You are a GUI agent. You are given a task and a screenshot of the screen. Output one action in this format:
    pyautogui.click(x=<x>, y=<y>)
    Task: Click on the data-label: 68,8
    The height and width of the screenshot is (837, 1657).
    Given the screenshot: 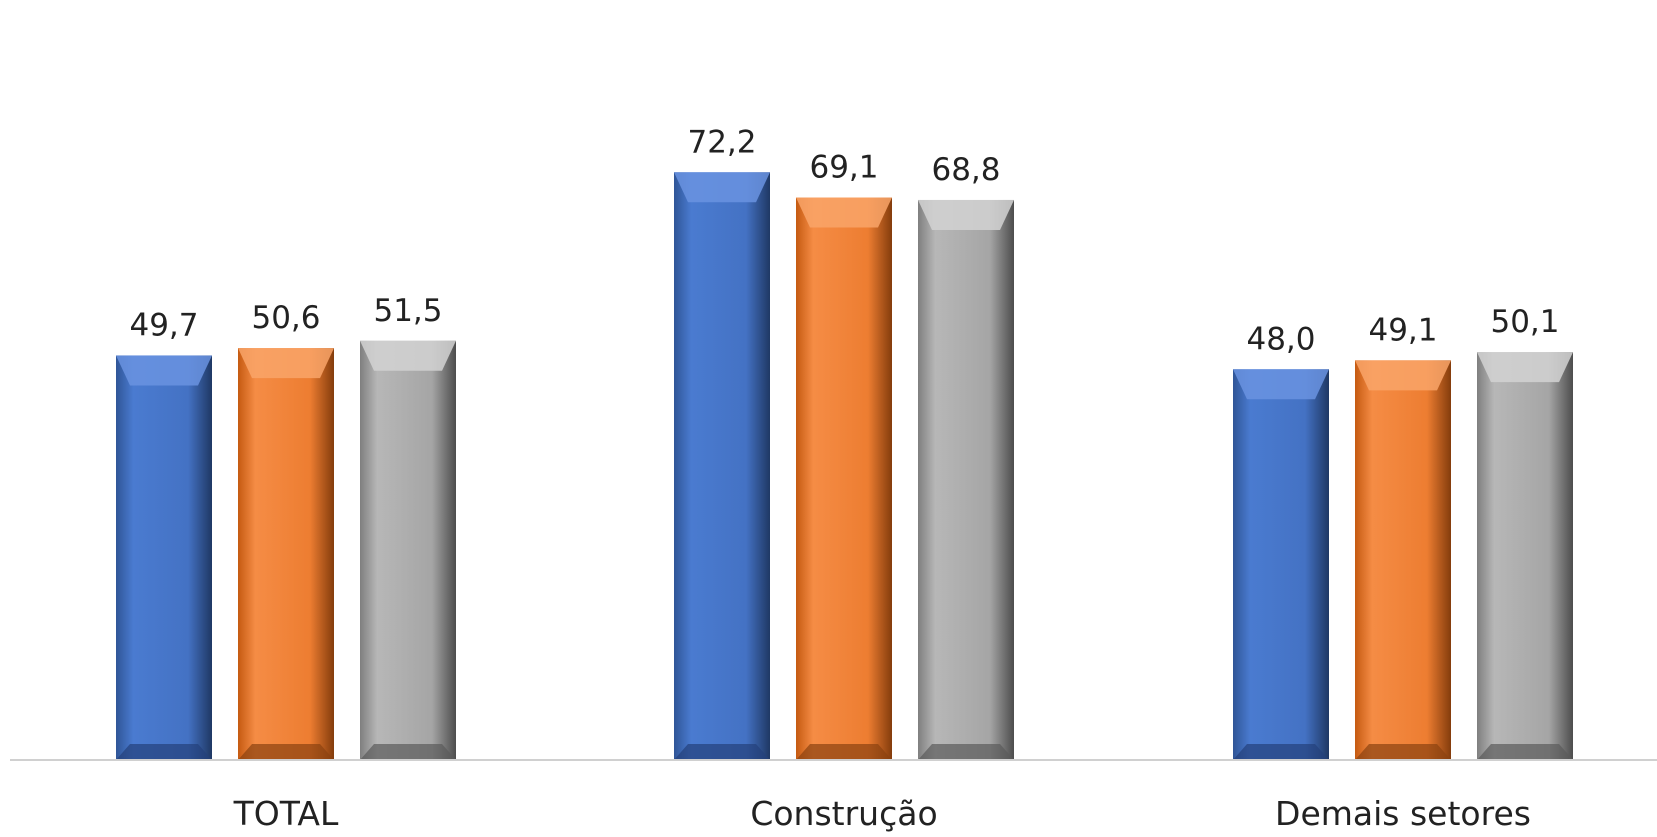 What is the action you would take?
    pyautogui.click(x=965, y=170)
    